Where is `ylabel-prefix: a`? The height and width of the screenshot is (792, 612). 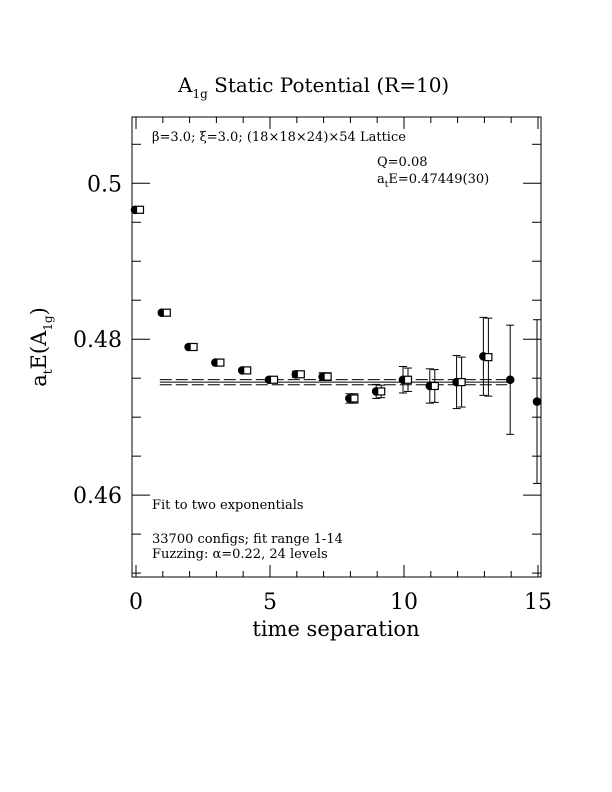
ylabel-prefix: a is located at coordinates (39, 380).